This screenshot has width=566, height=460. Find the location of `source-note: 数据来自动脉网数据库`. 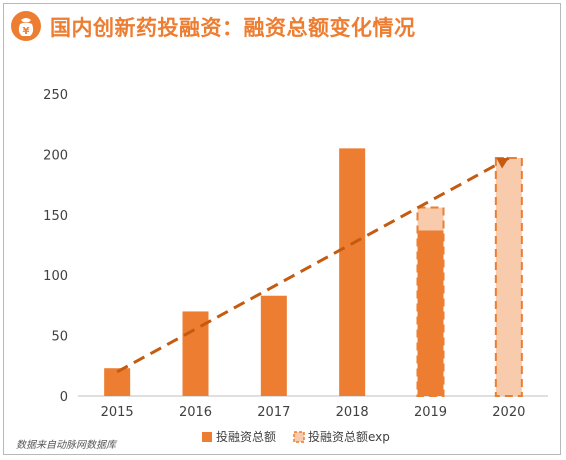

source-note: 数据来自动脉网数据库 is located at coordinates (66, 445).